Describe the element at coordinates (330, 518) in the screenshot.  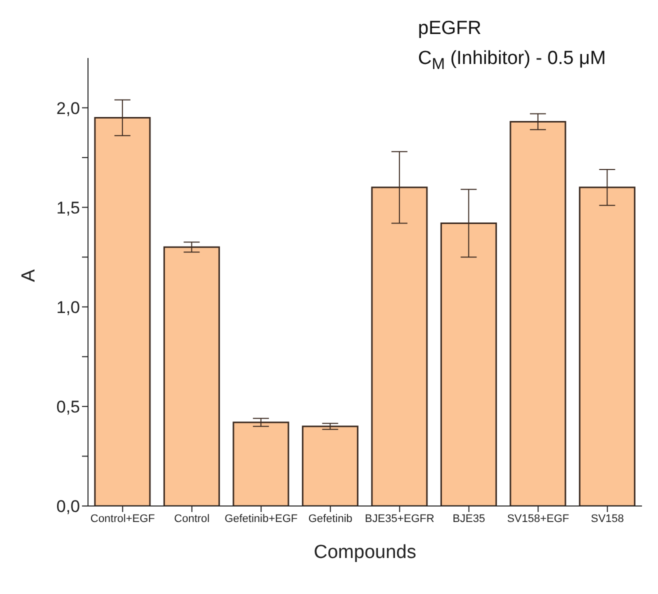
I see `x-tick-label: Gefetinib` at that location.